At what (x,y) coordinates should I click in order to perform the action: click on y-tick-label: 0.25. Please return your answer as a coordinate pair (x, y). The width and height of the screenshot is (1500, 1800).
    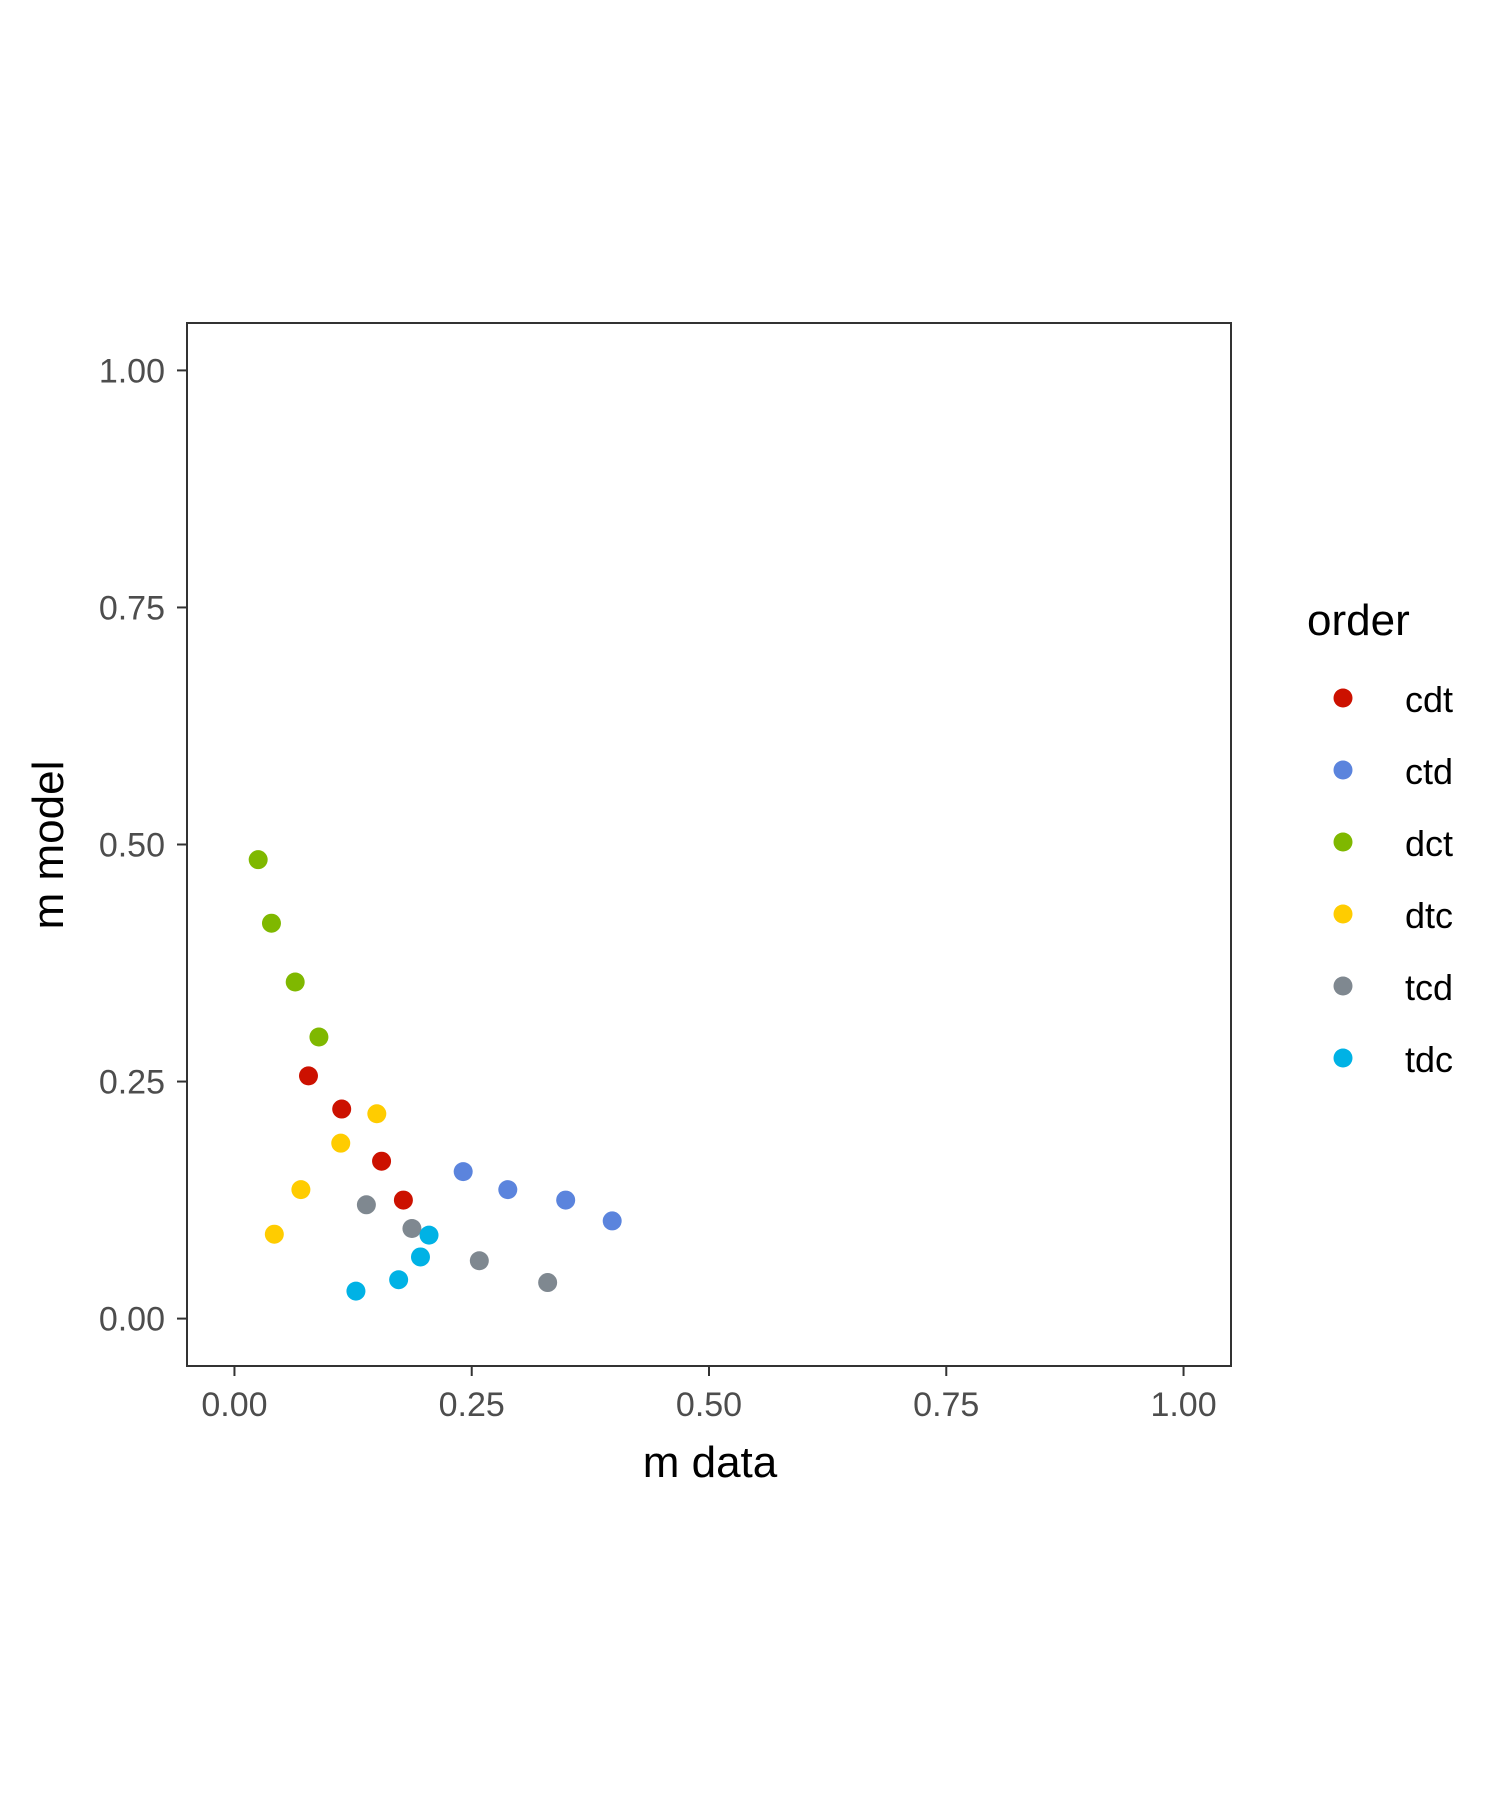
    Looking at the image, I should click on (132, 1083).